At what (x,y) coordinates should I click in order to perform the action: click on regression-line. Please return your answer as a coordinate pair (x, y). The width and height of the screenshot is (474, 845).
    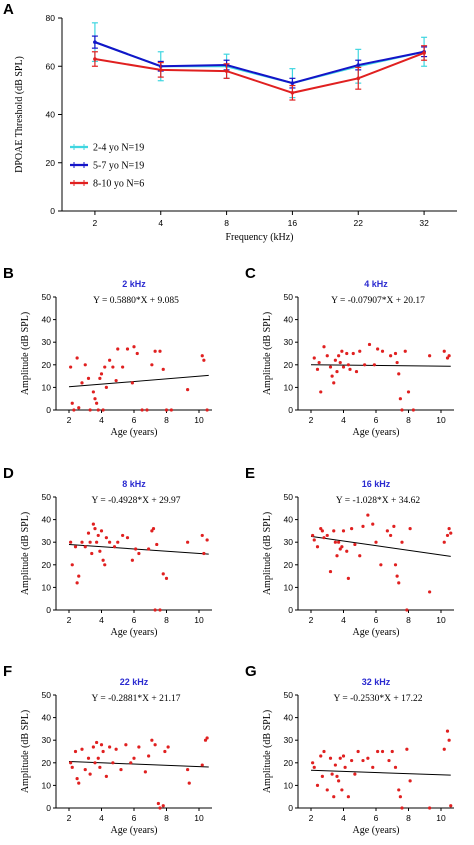
    Looking at the image, I should click on (380, 772).